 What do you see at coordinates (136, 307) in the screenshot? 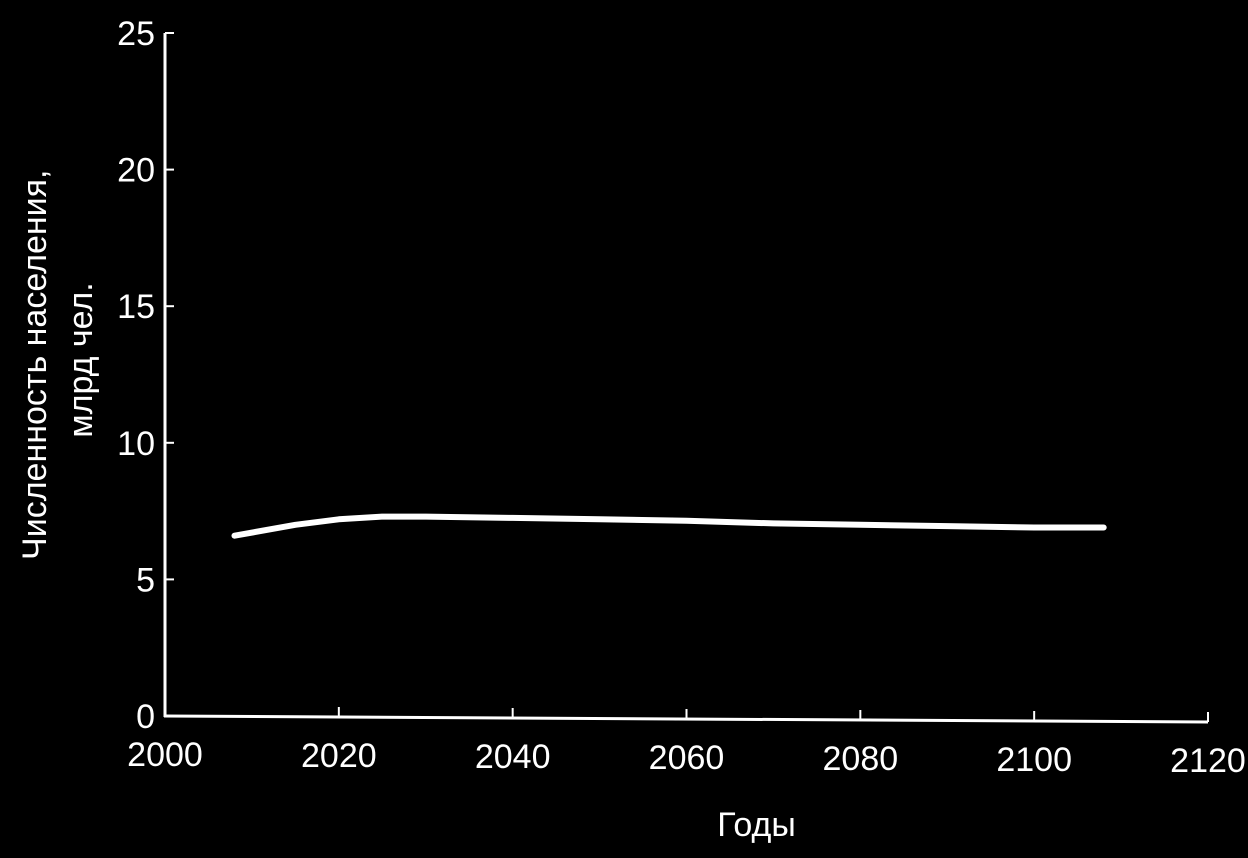
I see `y-tick-label: 15` at bounding box center [136, 307].